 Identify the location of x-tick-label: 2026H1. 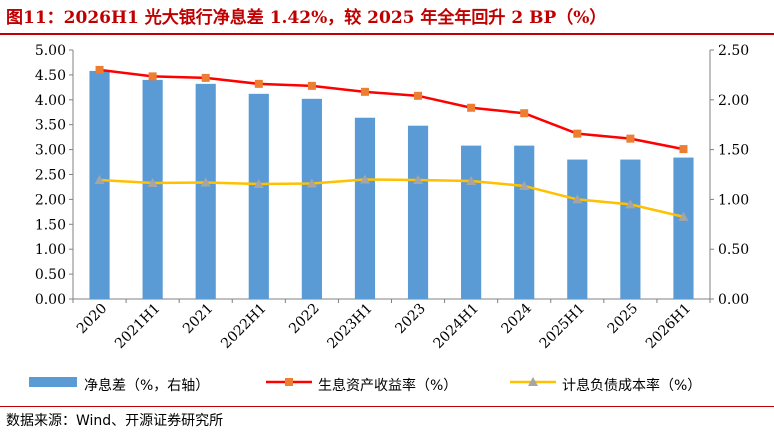
(668, 326).